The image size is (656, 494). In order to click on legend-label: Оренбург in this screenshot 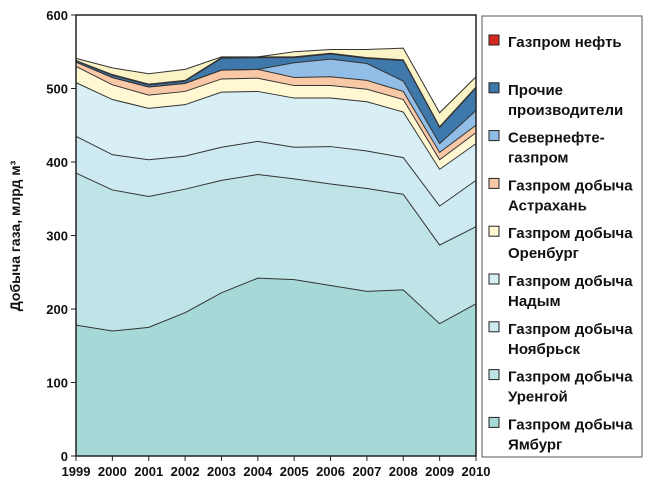, I will do `click(543, 253)`.